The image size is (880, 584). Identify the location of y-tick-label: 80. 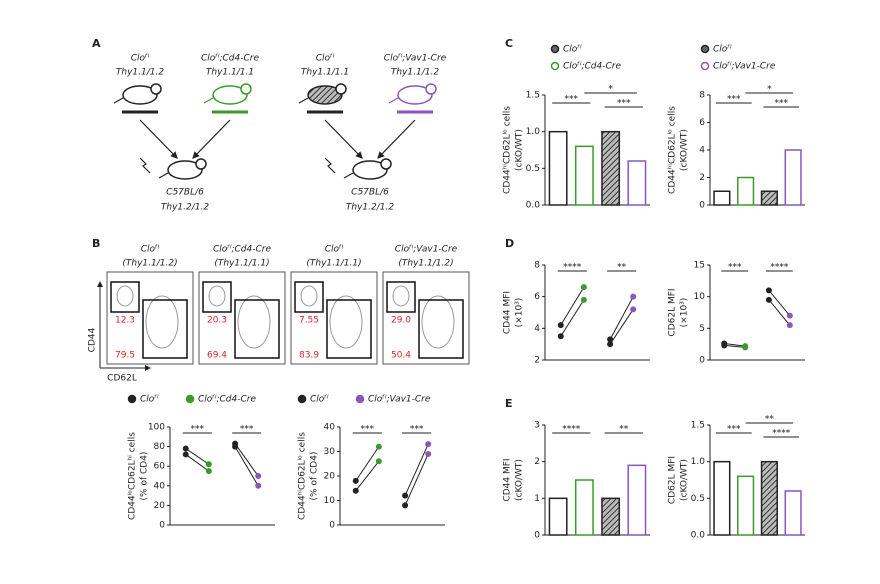
(160, 447).